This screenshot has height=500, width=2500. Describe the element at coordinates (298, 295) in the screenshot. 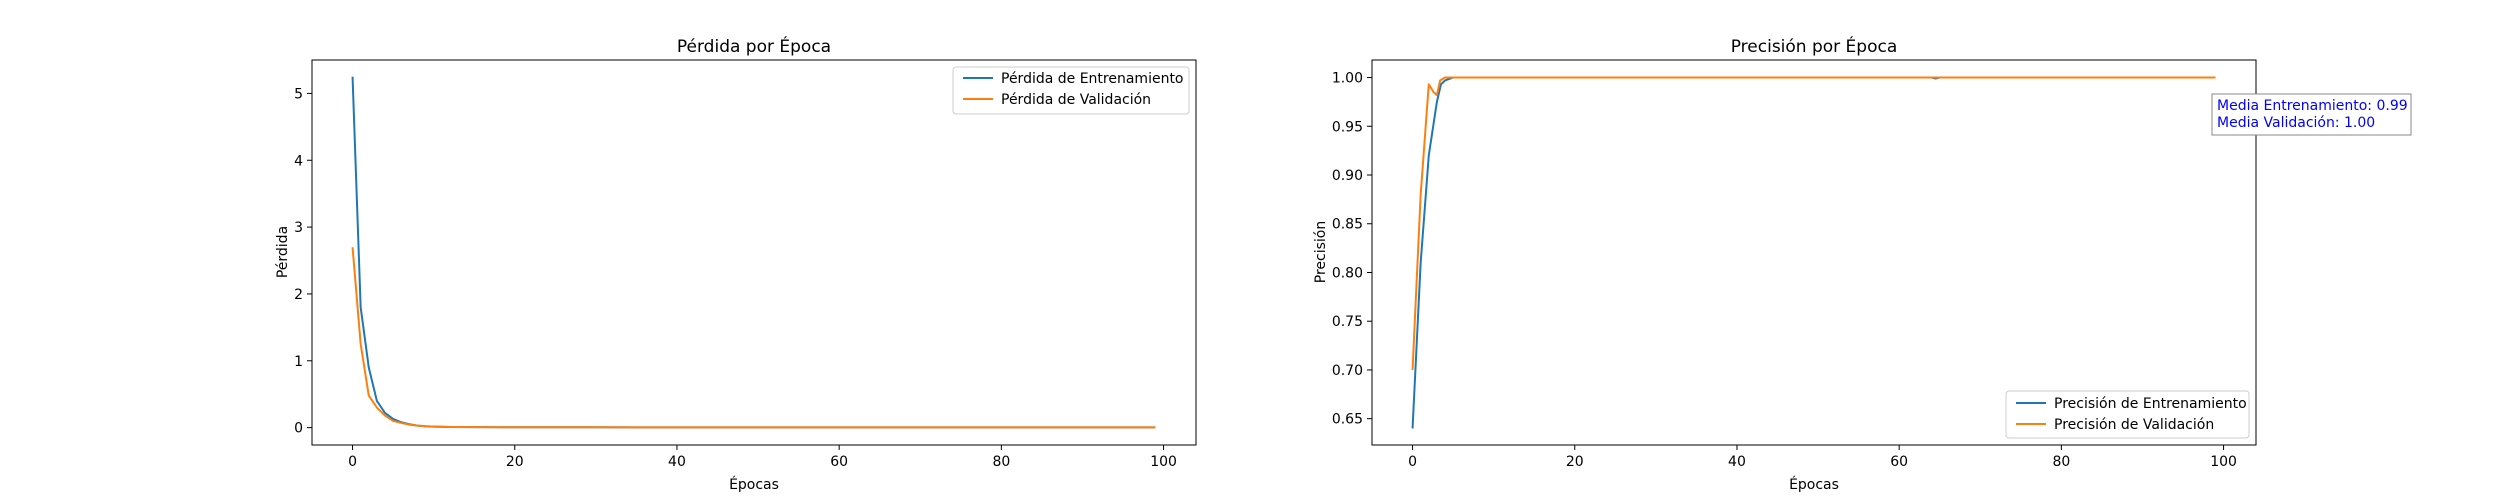

I see `loss-y-tick-label-2: 2` at that location.